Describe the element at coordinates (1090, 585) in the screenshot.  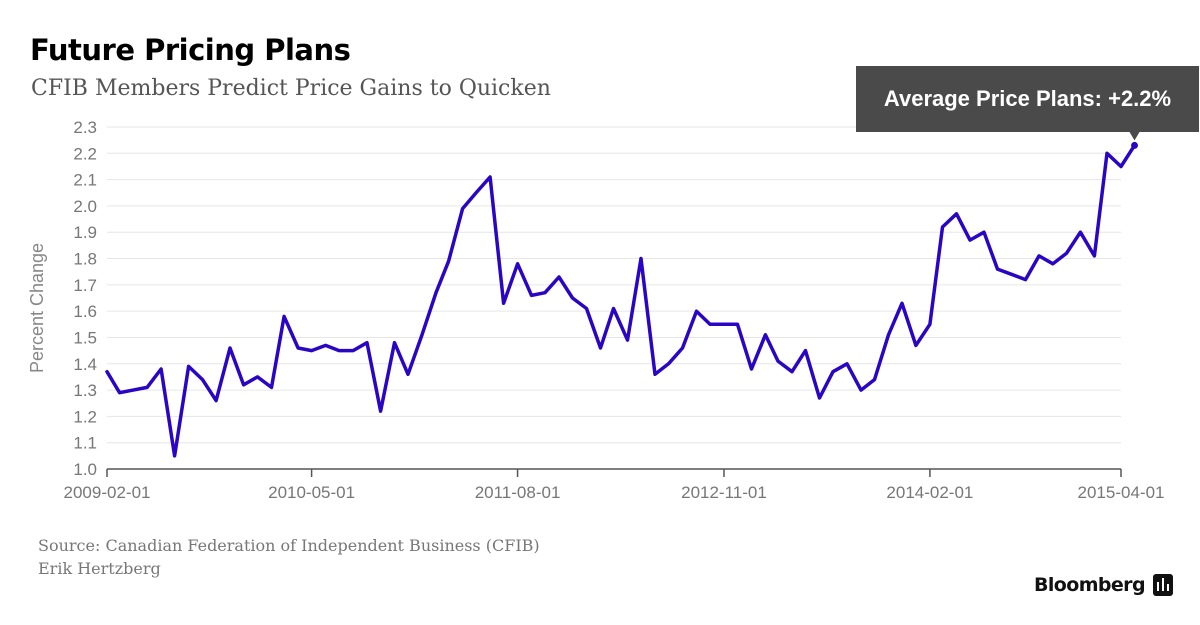
I see `brand-name: Bloomberg` at that location.